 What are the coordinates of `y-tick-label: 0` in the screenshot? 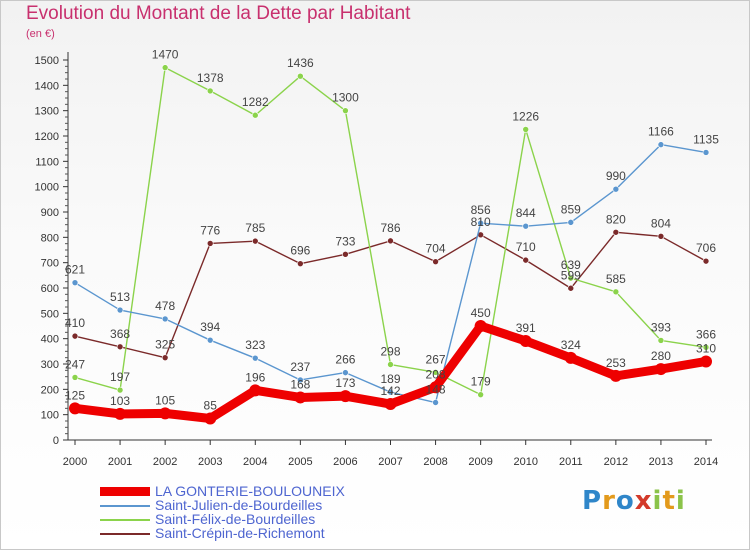 It's located at (56, 441).